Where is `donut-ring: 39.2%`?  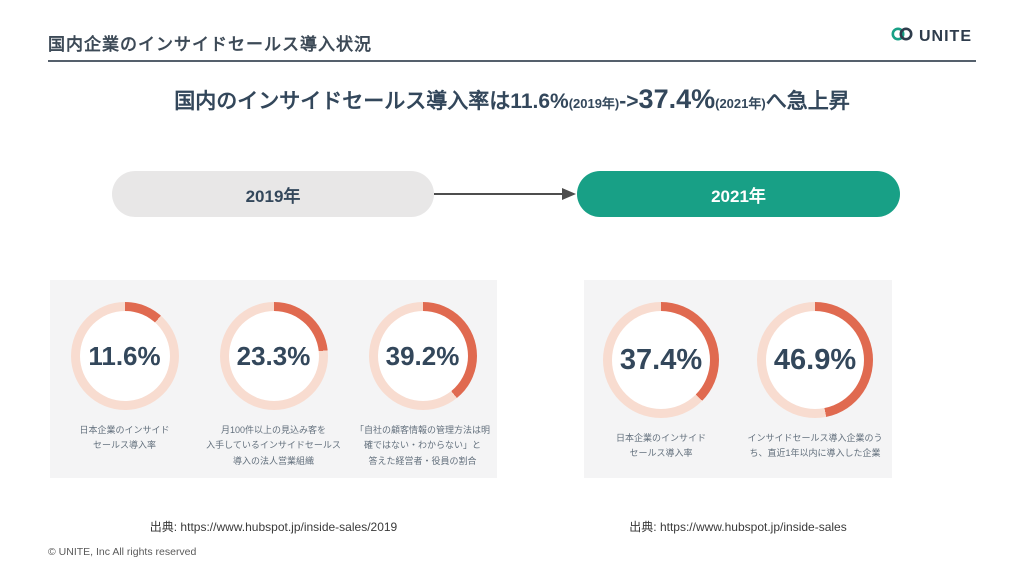
donut-ring: 39.2% is located at coordinates (422, 356).